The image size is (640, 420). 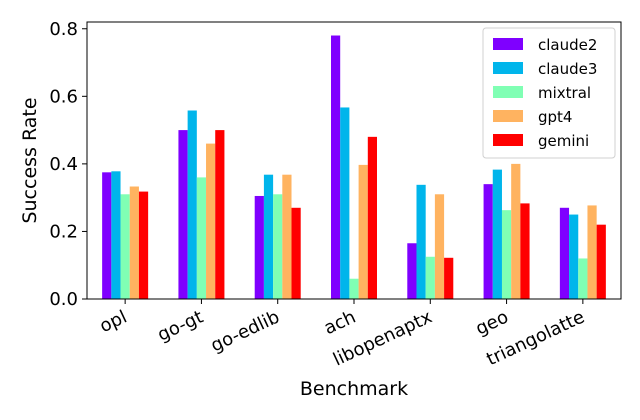 I want to click on y-tick-label: 0.4, so click(x=63, y=164).